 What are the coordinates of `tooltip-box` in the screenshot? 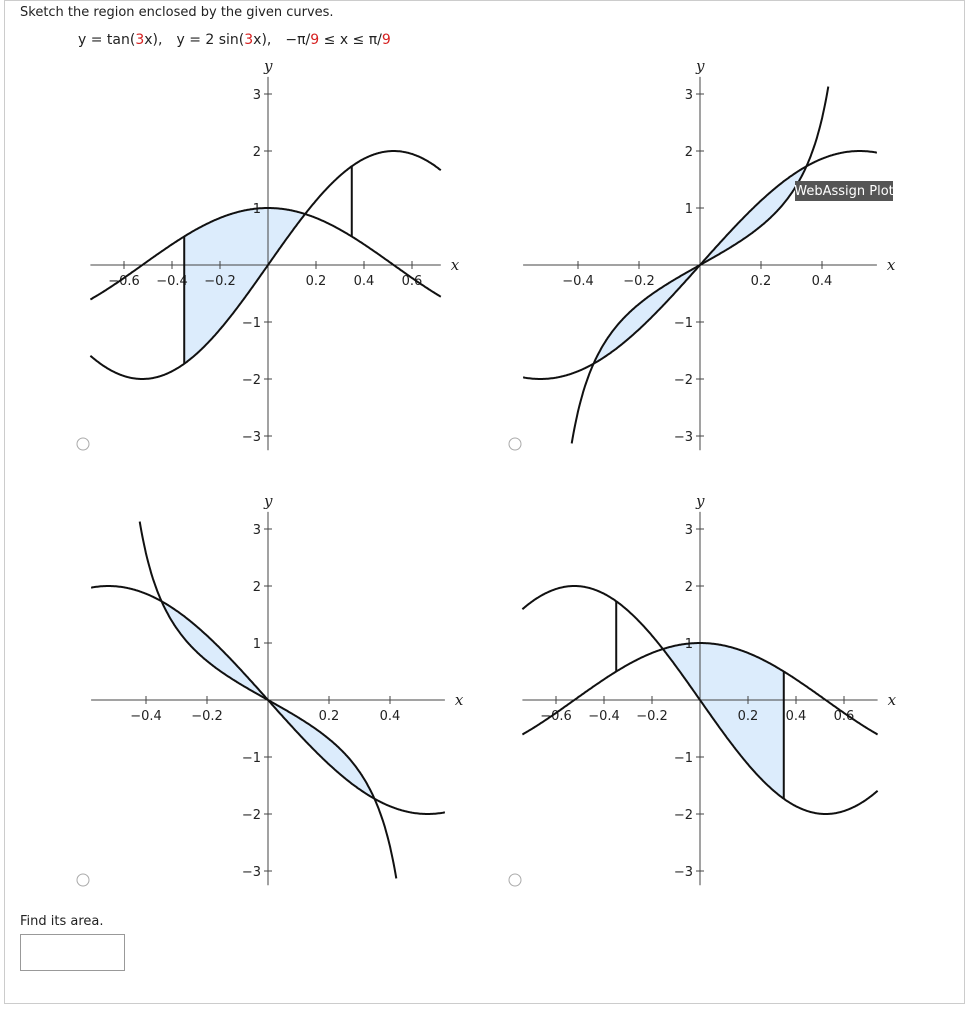 It's located at (844, 191).